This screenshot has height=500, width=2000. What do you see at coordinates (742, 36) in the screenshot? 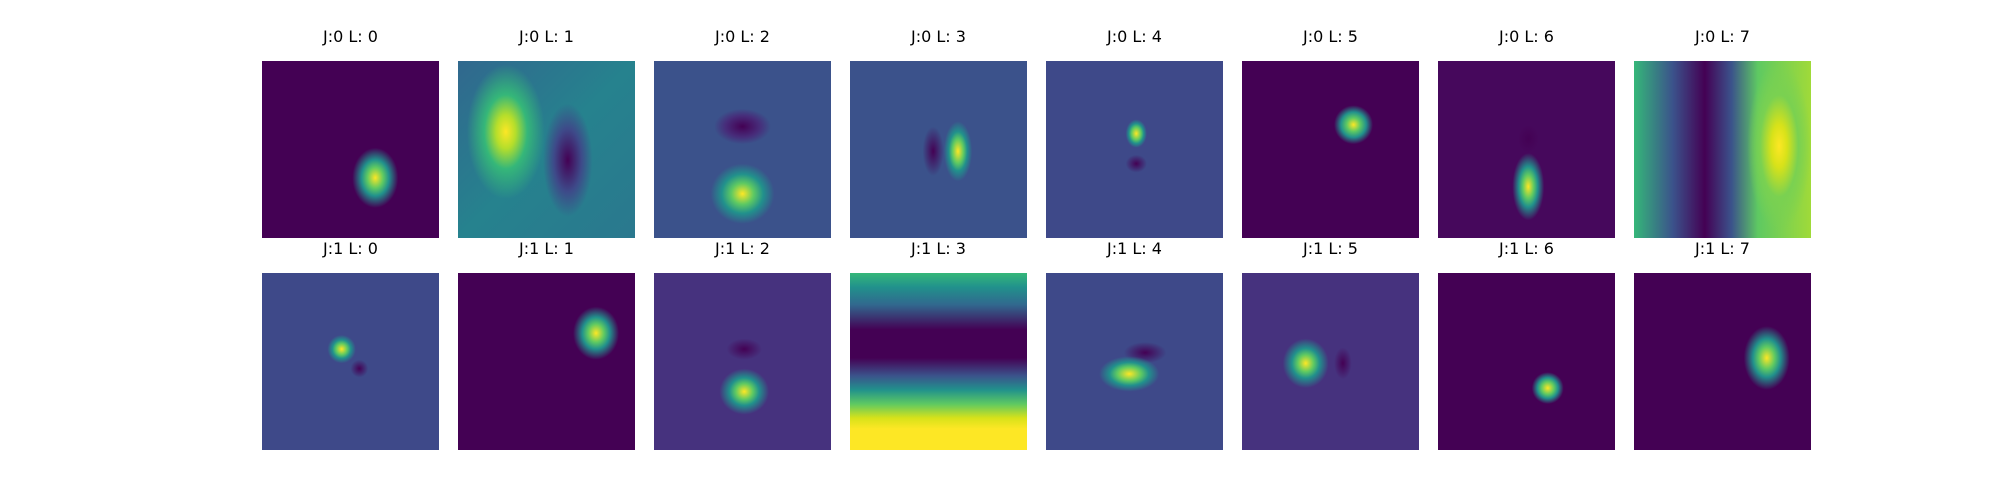
I see `panel-j-0-l-2-title: J:0 L: 2` at bounding box center [742, 36].